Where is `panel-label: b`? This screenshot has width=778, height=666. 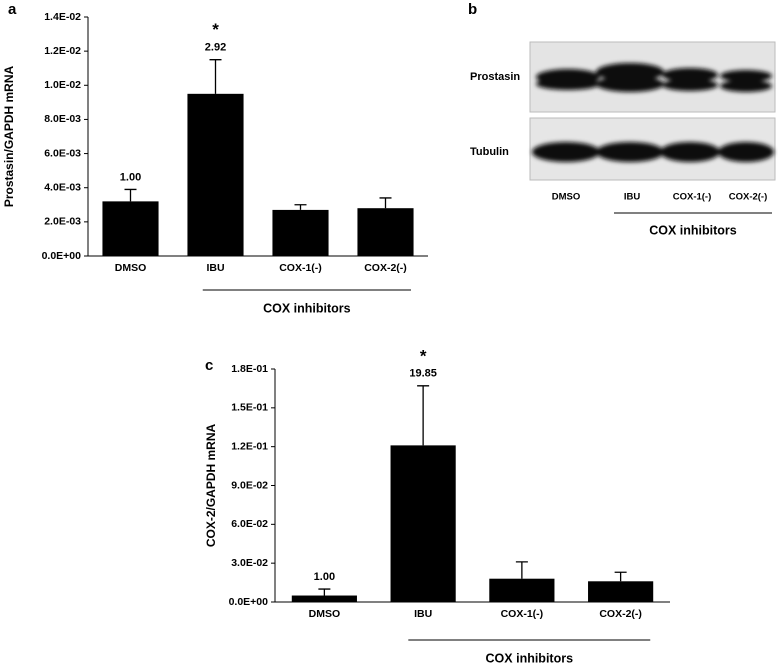 panel-label: b is located at coordinates (472, 9).